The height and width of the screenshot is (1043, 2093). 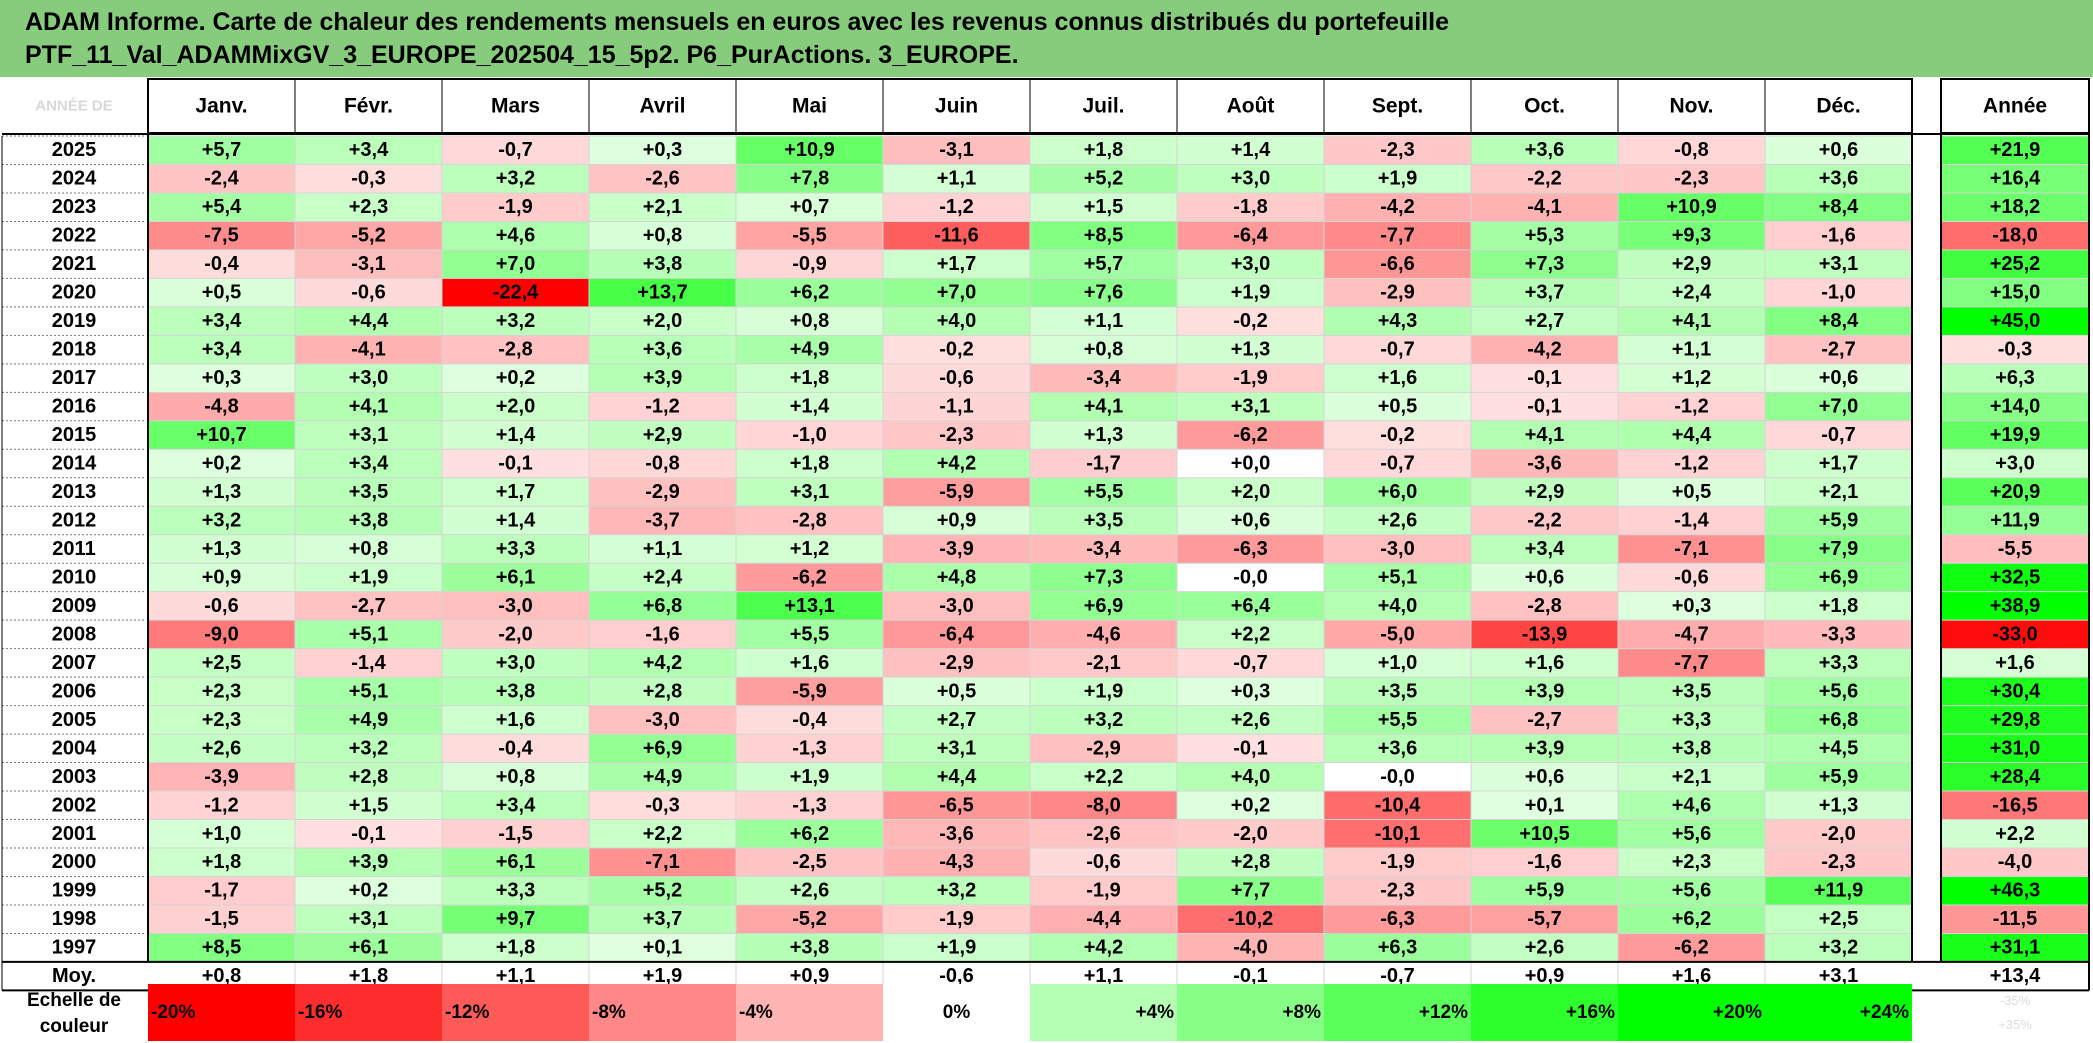 What do you see at coordinates (956, 350) in the screenshot?
I see `heat-cell-value: -0,2` at bounding box center [956, 350].